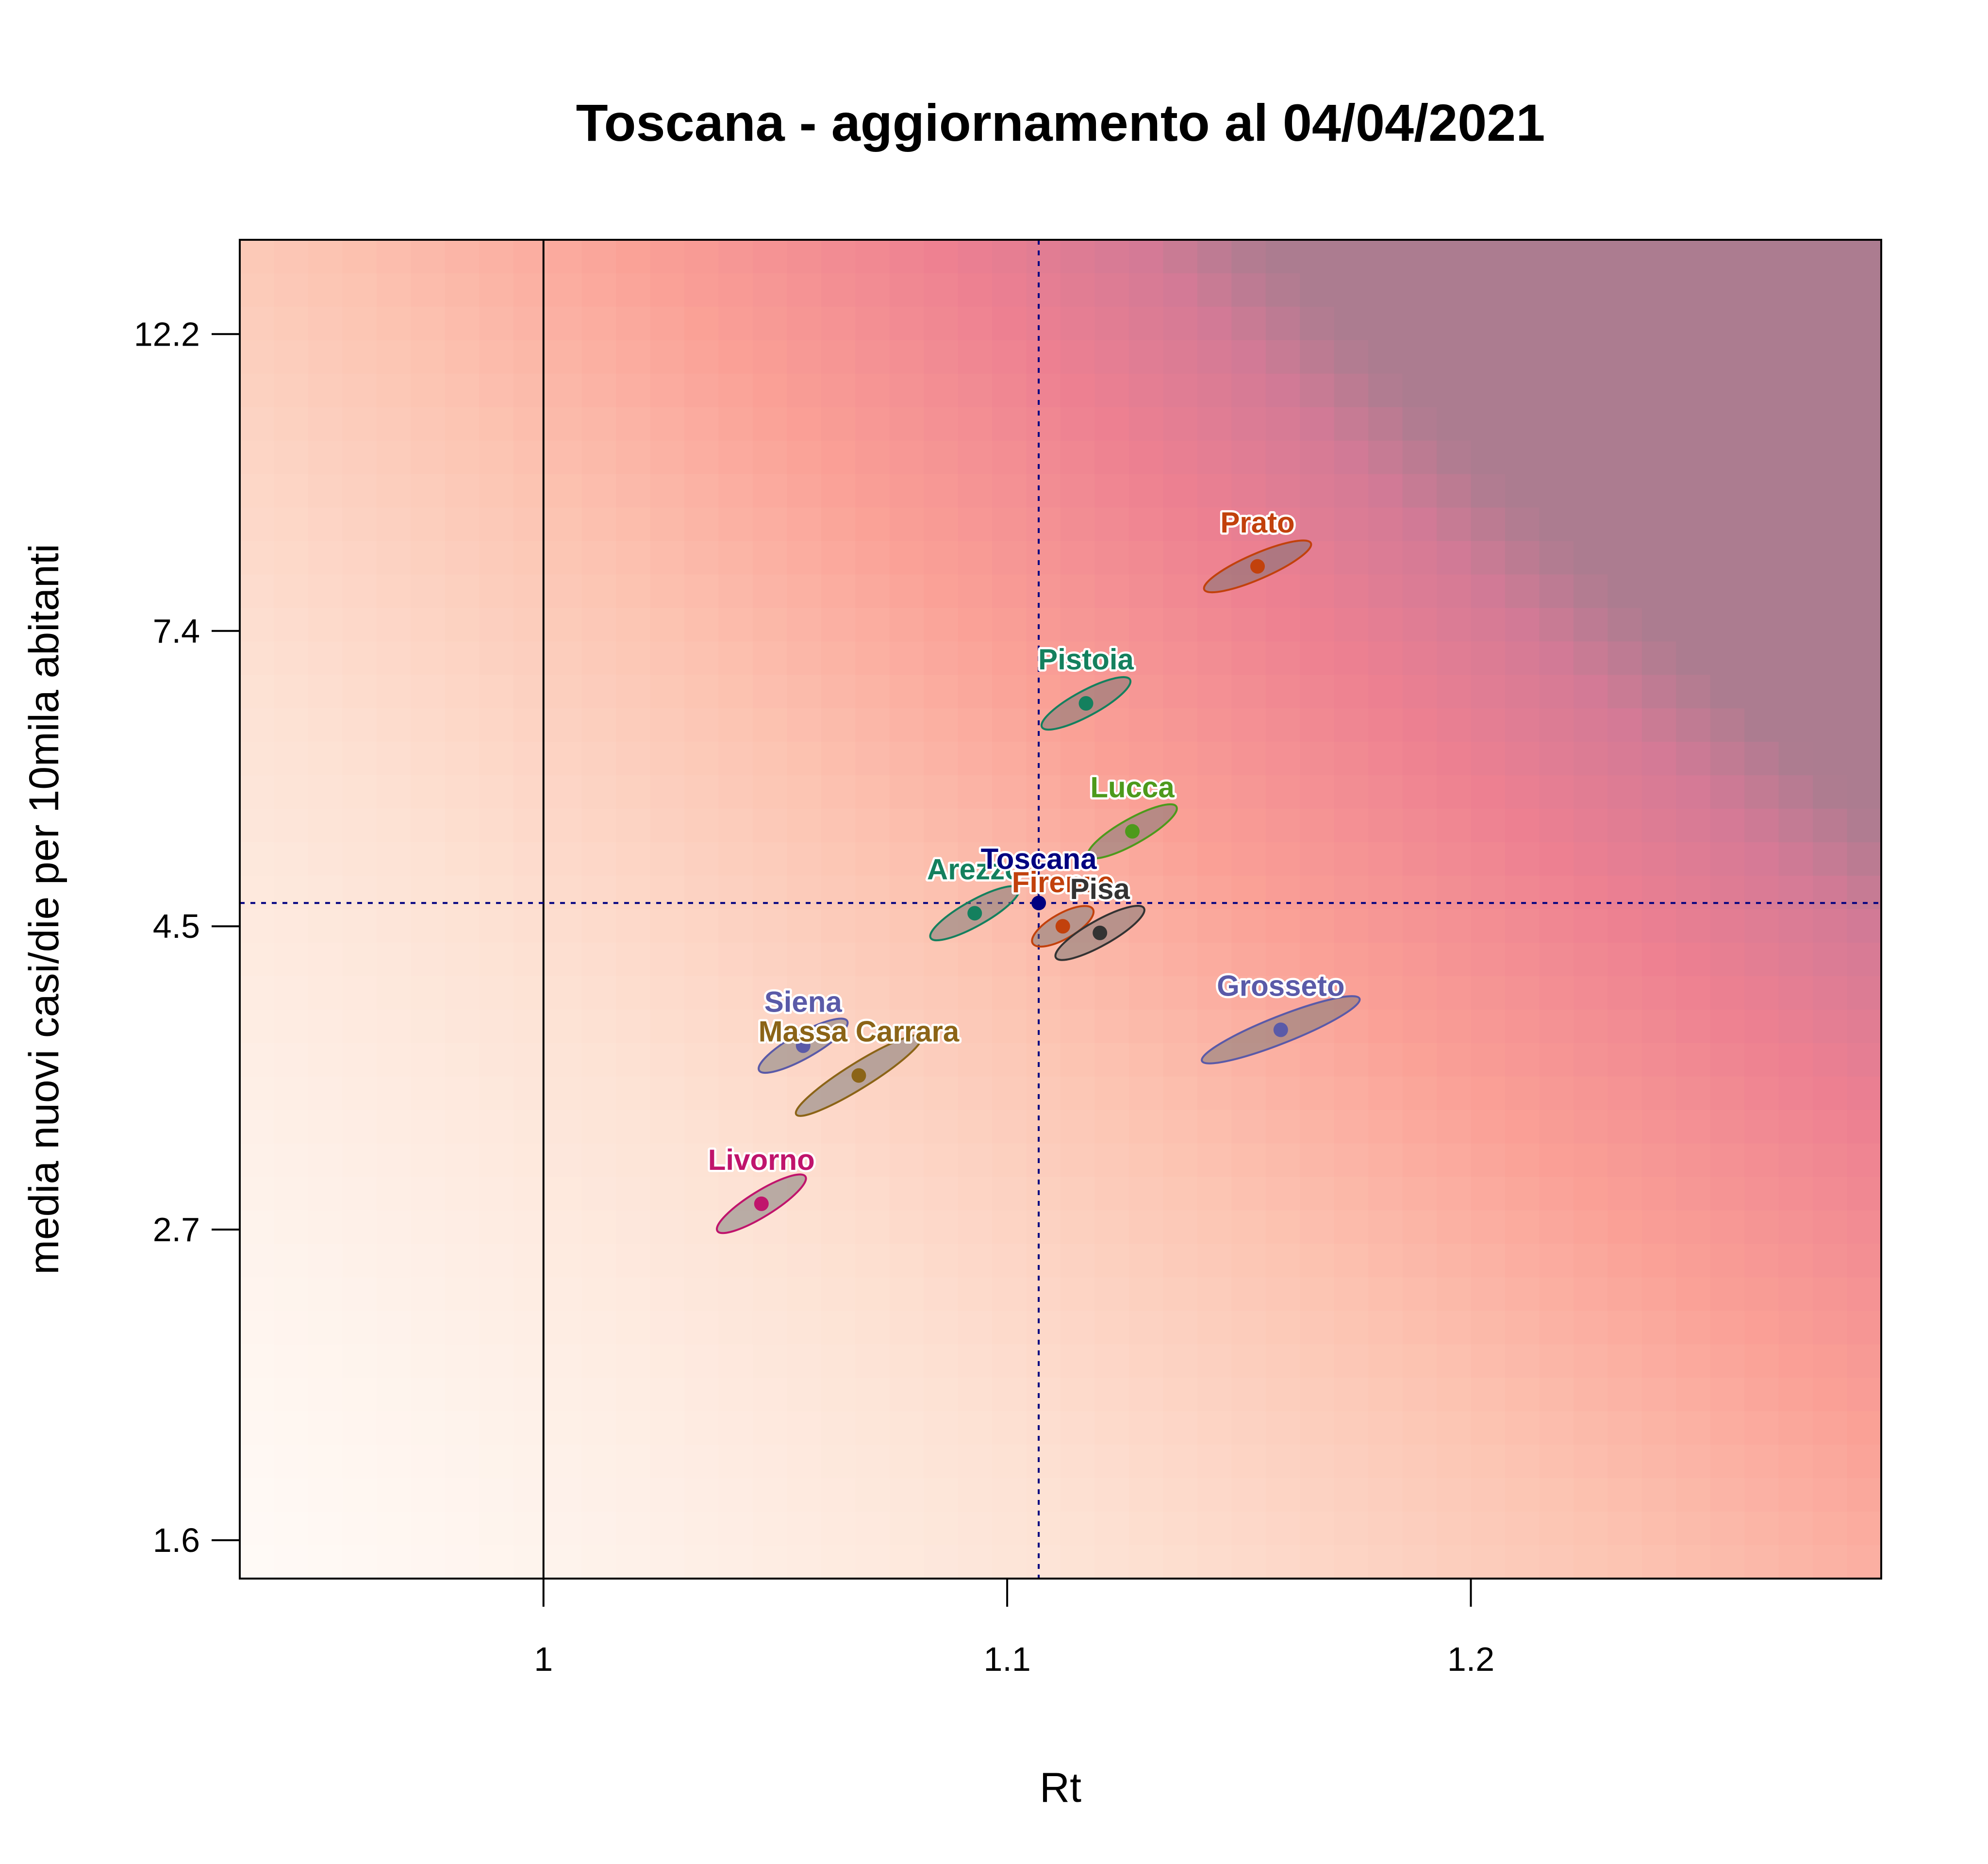 The width and height of the screenshot is (1988, 1864). What do you see at coordinates (1471, 1659) in the screenshot?
I see `x-tick-label: 1.2` at bounding box center [1471, 1659].